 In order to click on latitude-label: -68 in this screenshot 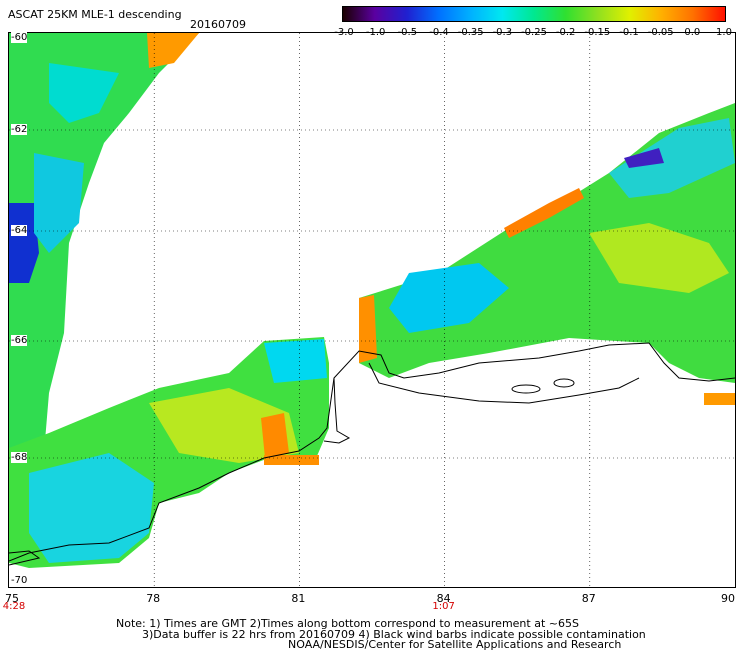, I will do `click(19, 457)`.